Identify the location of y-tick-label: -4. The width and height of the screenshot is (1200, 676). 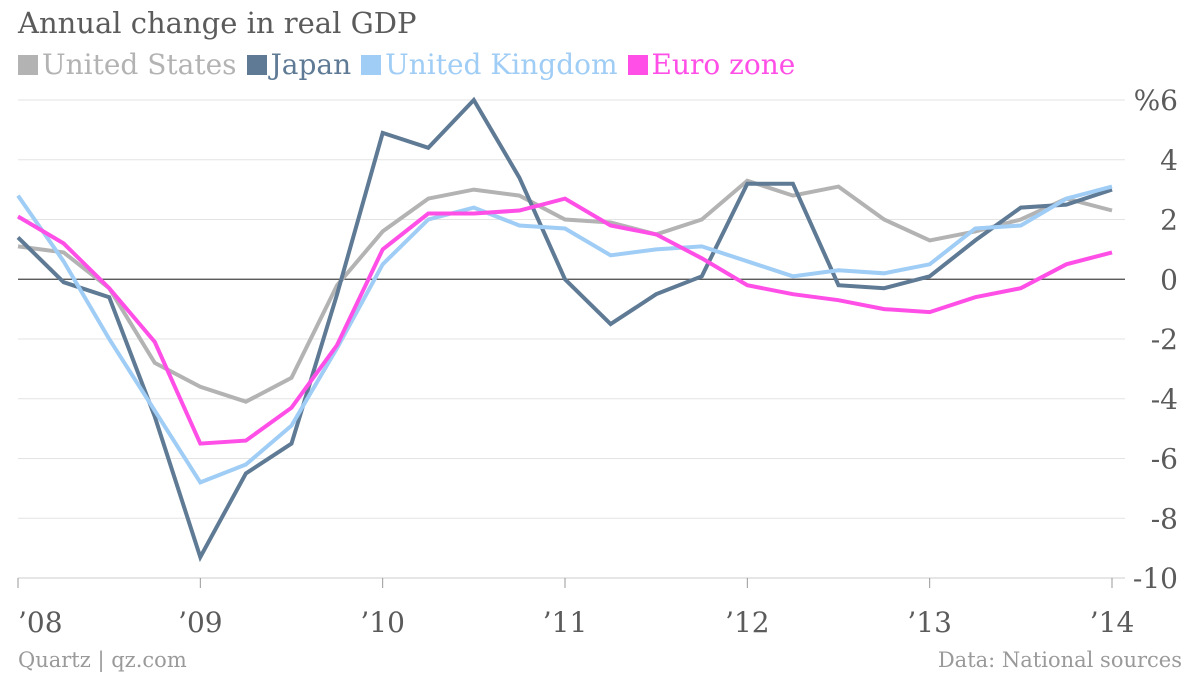
(1164, 399).